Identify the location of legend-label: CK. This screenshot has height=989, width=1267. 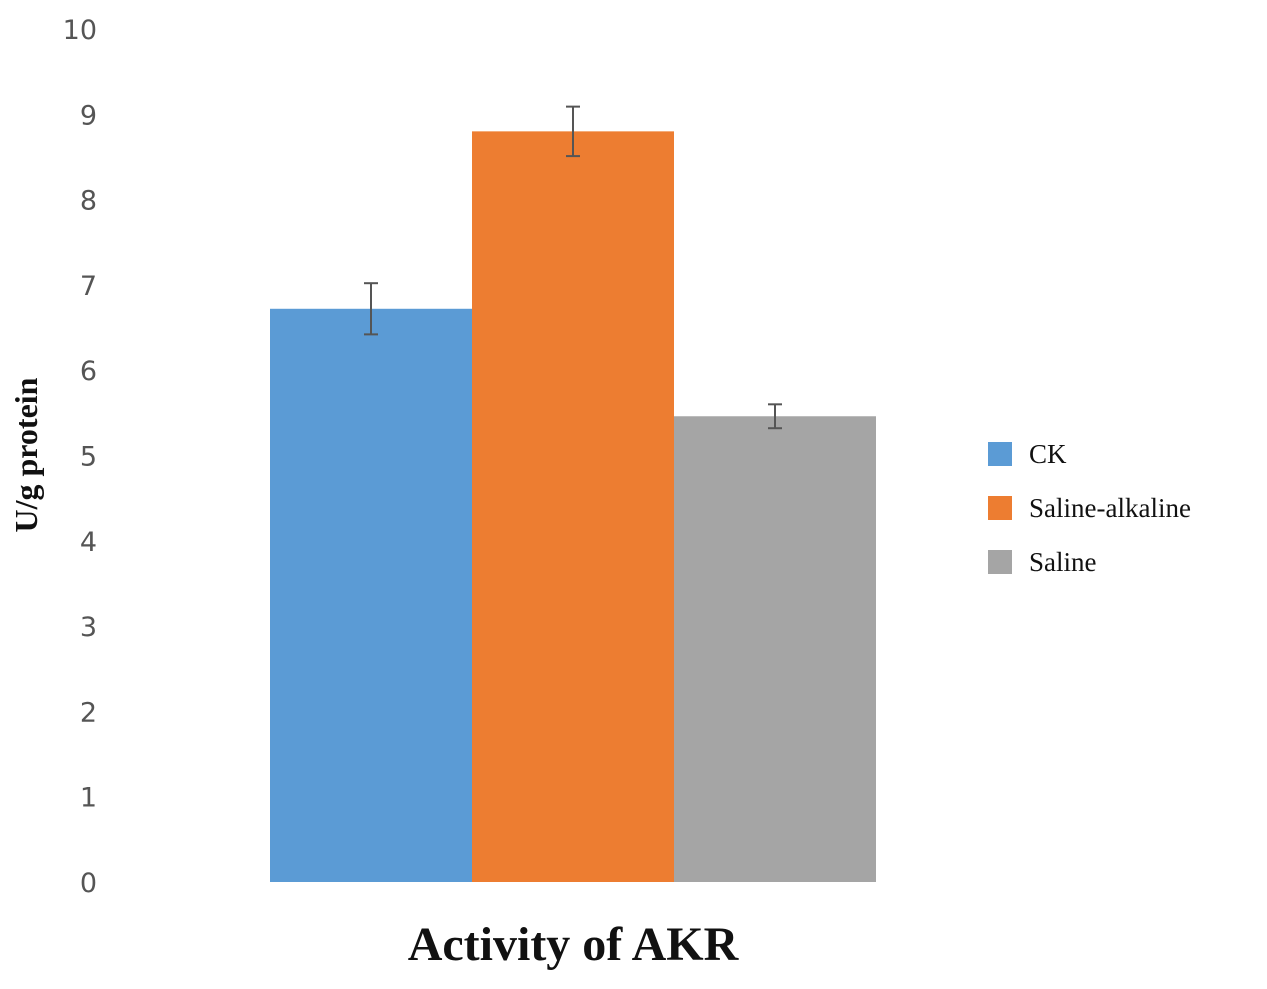
(1048, 454).